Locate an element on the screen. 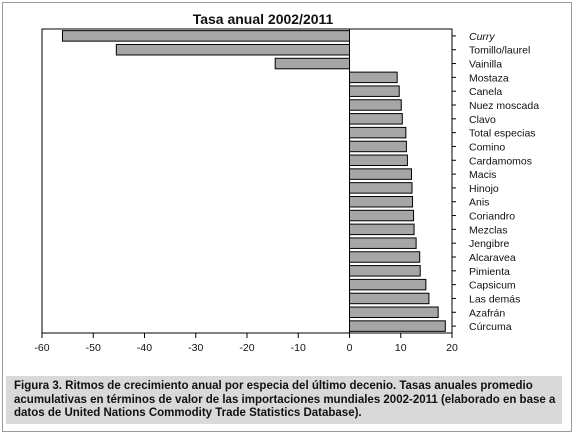  x-tick-label: 0 is located at coordinates (350, 348).